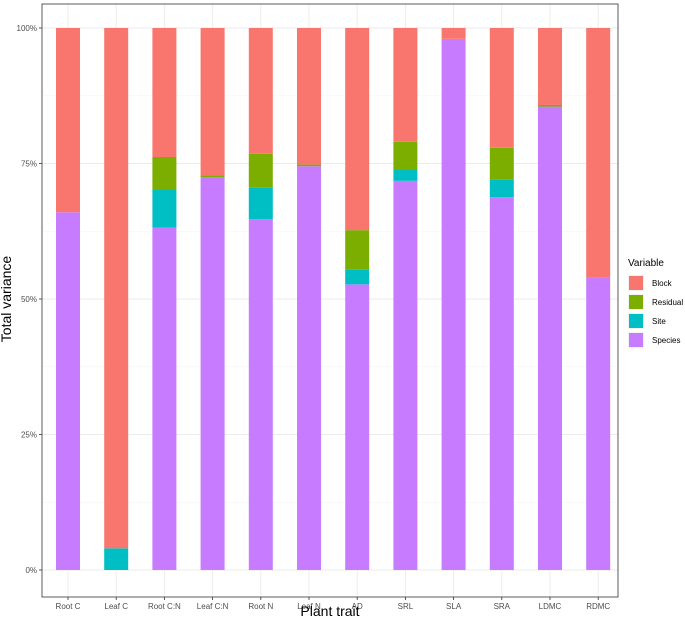 This screenshot has height=621, width=685. Describe the element at coordinates (31, 570) in the screenshot. I see `y-tick-label: 0%` at that location.